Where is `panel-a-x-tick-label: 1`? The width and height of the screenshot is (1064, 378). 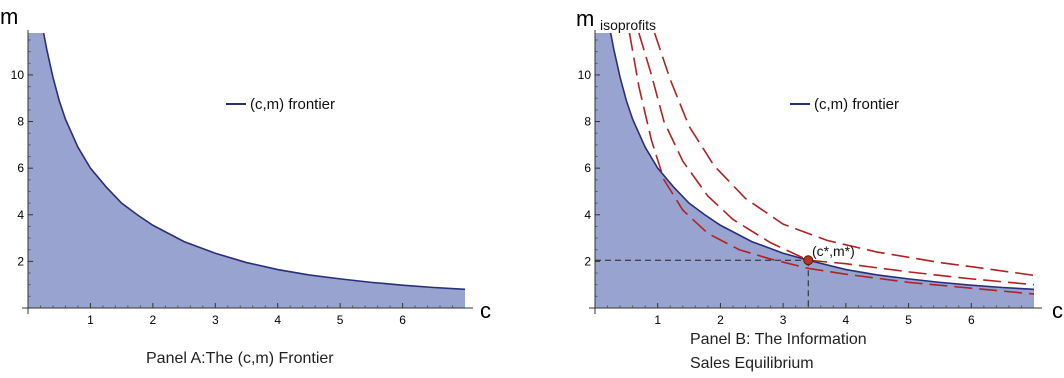 panel-a-x-tick-label: 1 is located at coordinates (90, 320).